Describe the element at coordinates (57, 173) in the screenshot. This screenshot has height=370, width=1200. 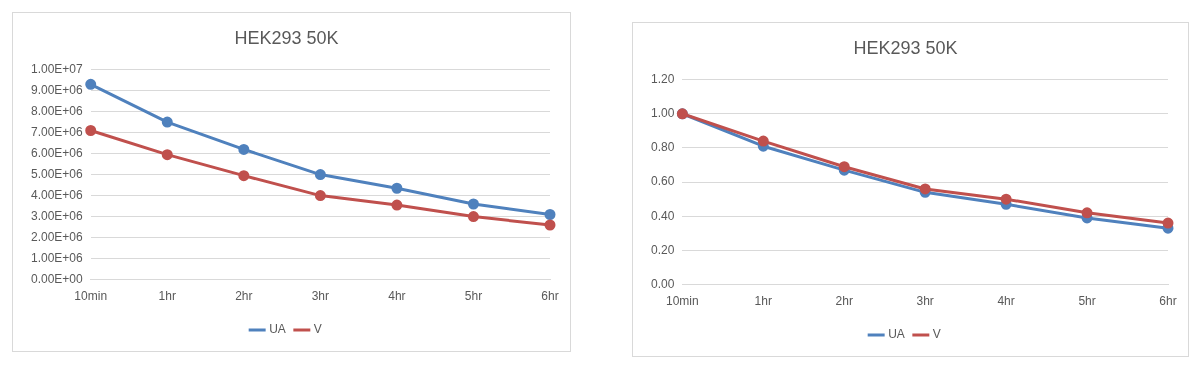
I see `y-tick-label: 5.00E+06` at that location.